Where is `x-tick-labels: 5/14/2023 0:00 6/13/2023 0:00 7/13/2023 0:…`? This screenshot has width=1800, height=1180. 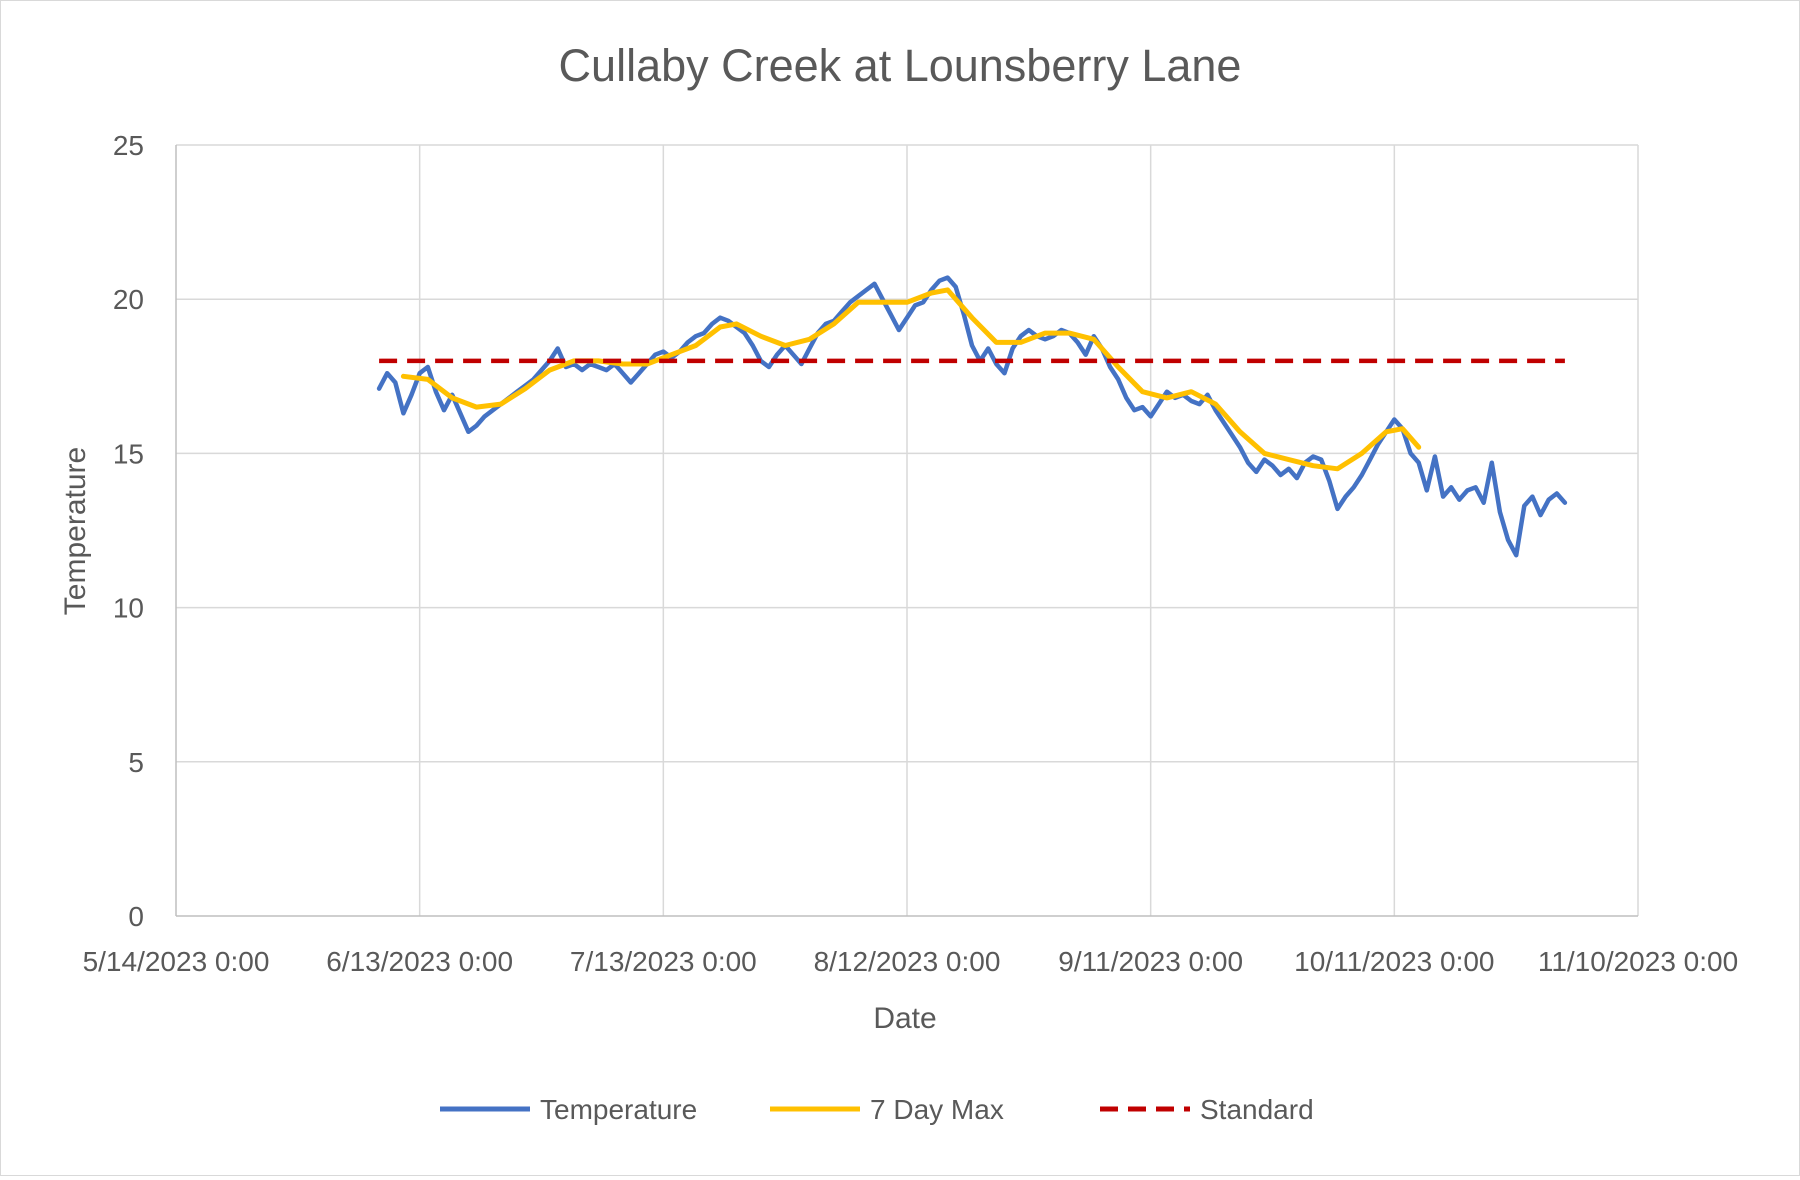 x-tick-labels: 5/14/2023 0:00 6/13/2023 0:00 7/13/2023 0:… is located at coordinates (911, 961).